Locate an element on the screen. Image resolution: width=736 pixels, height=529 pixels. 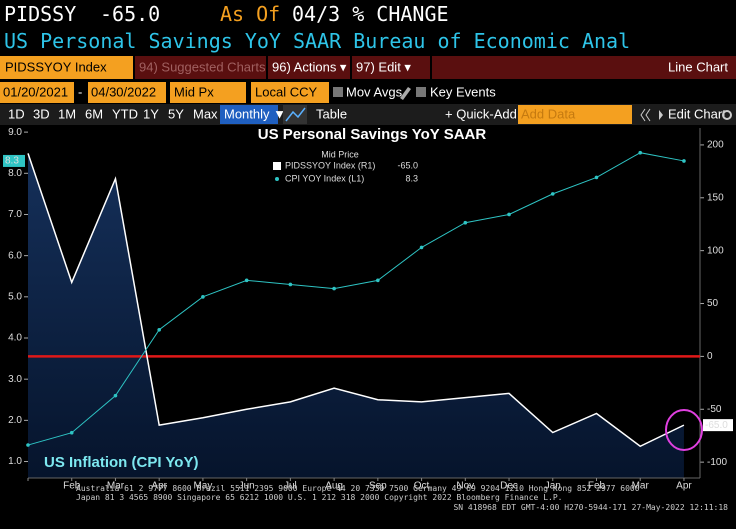
range-button: 6M is located at coordinates (94, 113).